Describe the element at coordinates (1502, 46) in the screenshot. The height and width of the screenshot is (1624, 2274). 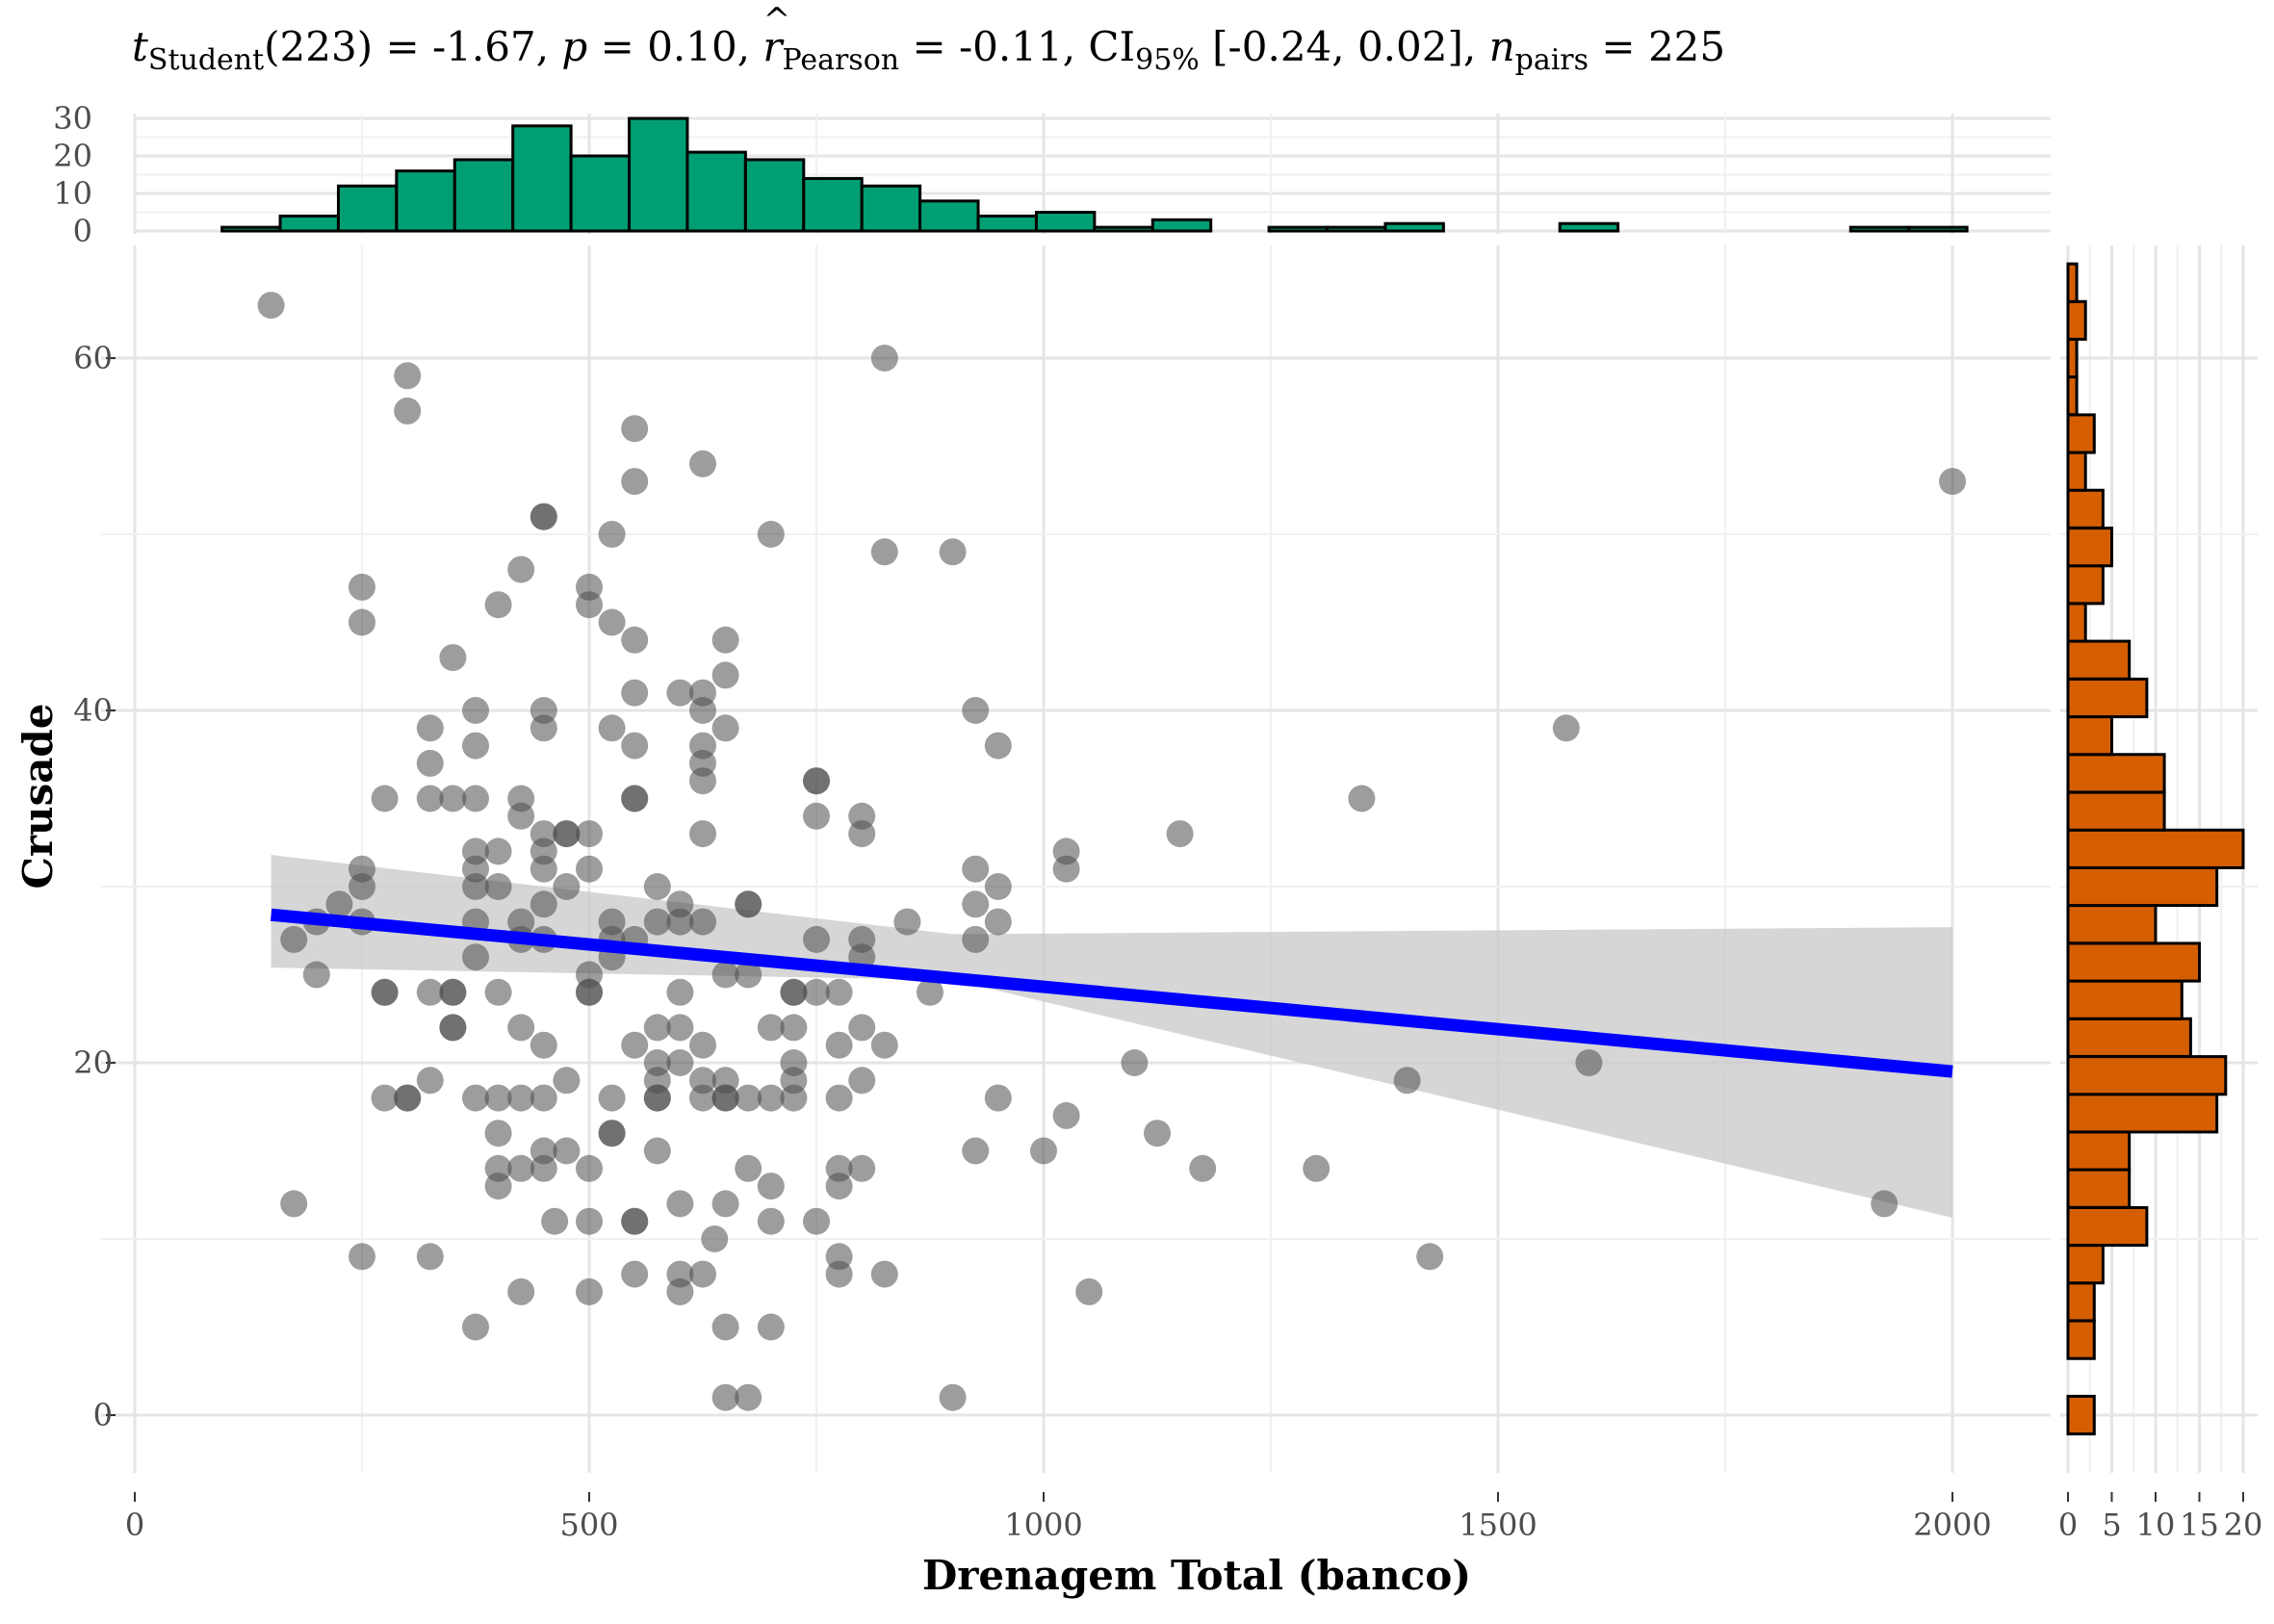
I see `title-n-label: n` at that location.